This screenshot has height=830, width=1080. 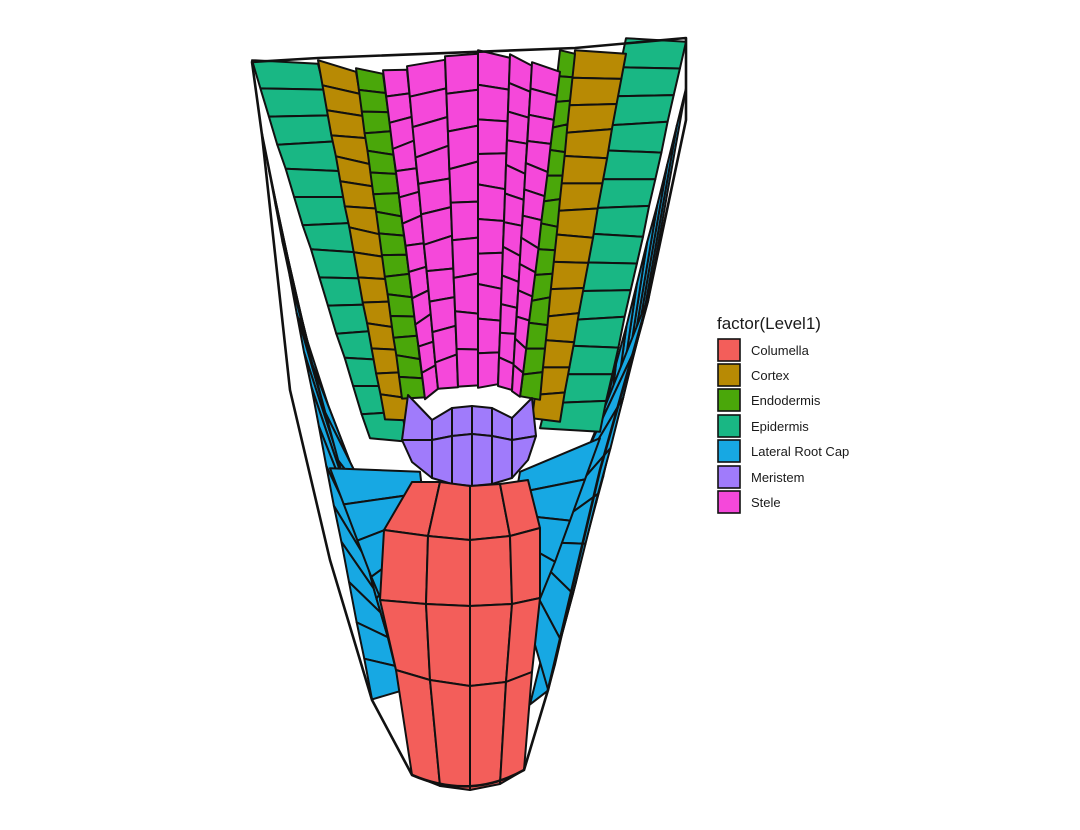 What do you see at coordinates (766, 502) in the screenshot?
I see `legend-label-stele: Stele` at bounding box center [766, 502].